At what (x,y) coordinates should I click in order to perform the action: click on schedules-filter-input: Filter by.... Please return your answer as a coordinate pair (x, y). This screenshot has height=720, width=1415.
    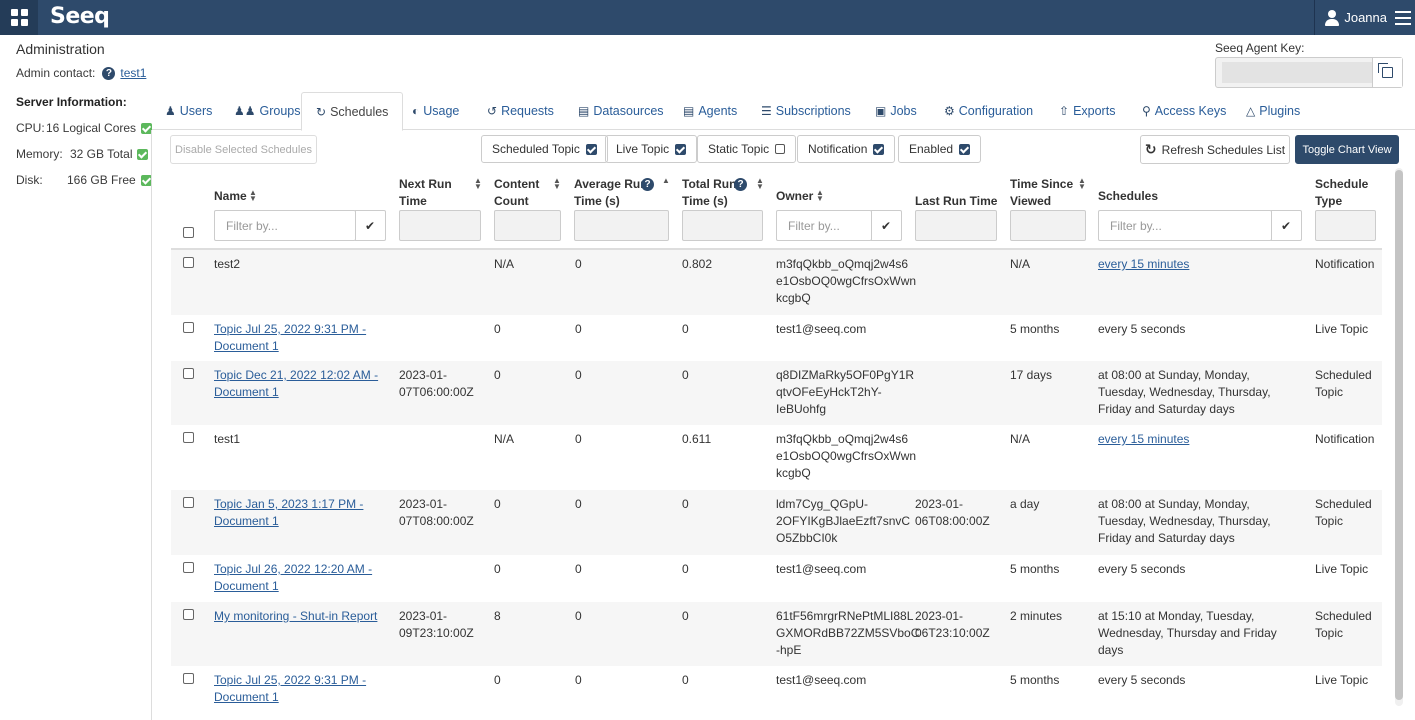
    Looking at the image, I should click on (1185, 225).